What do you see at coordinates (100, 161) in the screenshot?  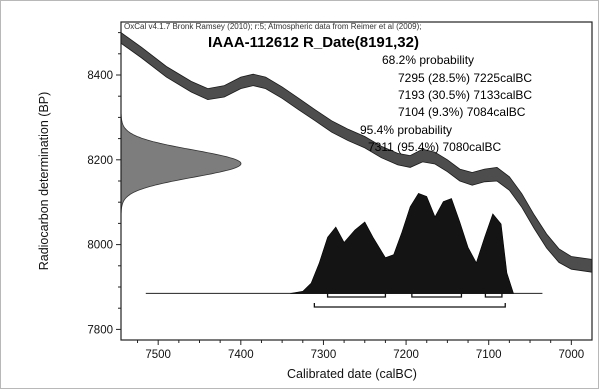 I see `y-tick-label-3: 8200` at bounding box center [100, 161].